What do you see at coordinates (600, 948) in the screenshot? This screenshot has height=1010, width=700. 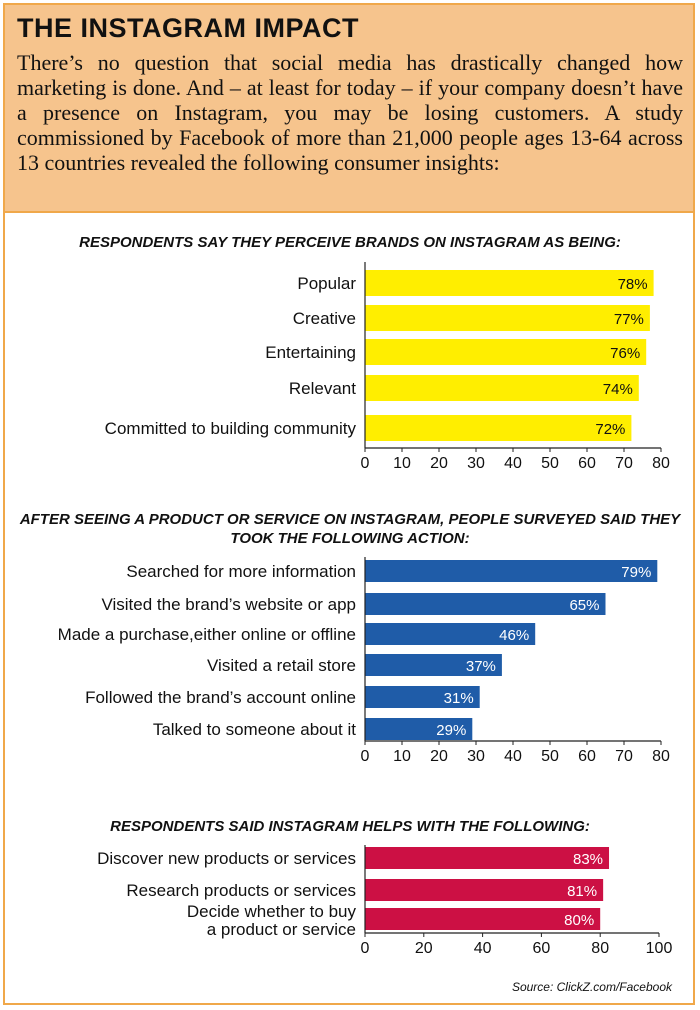 I see `chart-3-tick-label: 80` at bounding box center [600, 948].